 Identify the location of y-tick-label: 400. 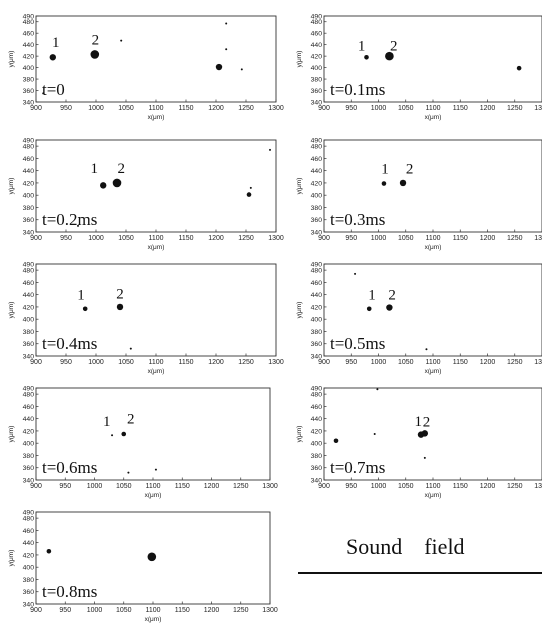
(317, 196).